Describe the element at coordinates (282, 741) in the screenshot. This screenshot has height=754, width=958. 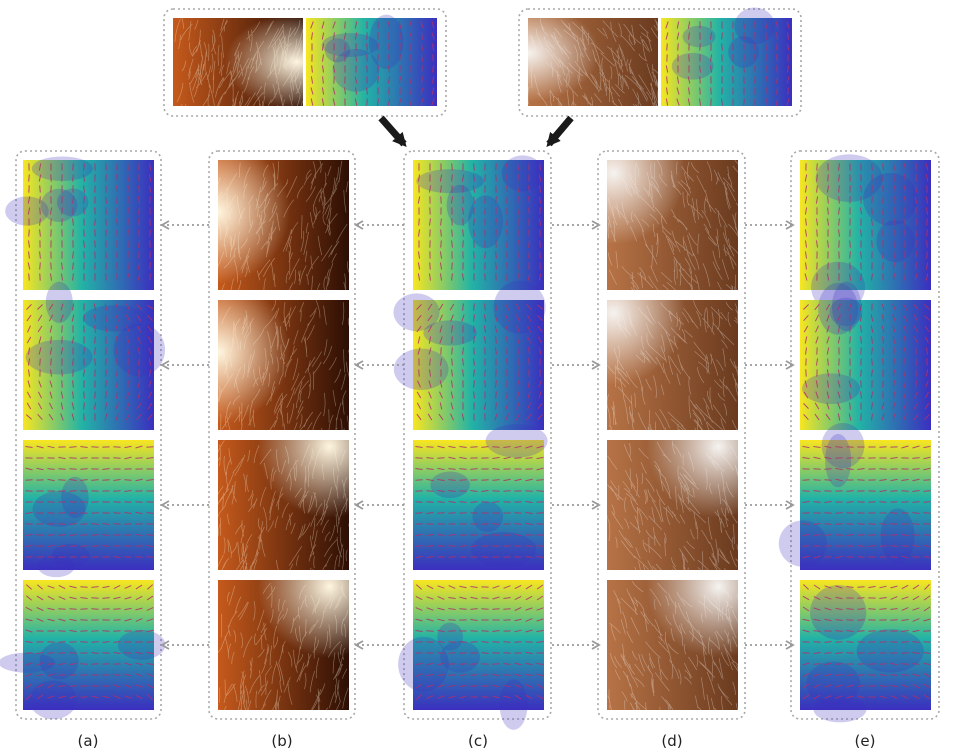
I see `column-label-b: (b)` at that location.